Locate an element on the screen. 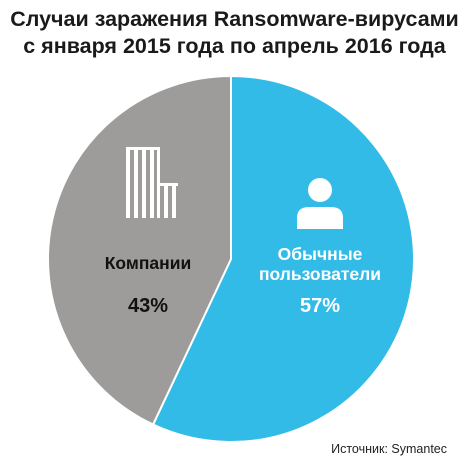 Image resolution: width=469 pixels, height=471 pixels. building-icon is located at coordinates (152, 182).